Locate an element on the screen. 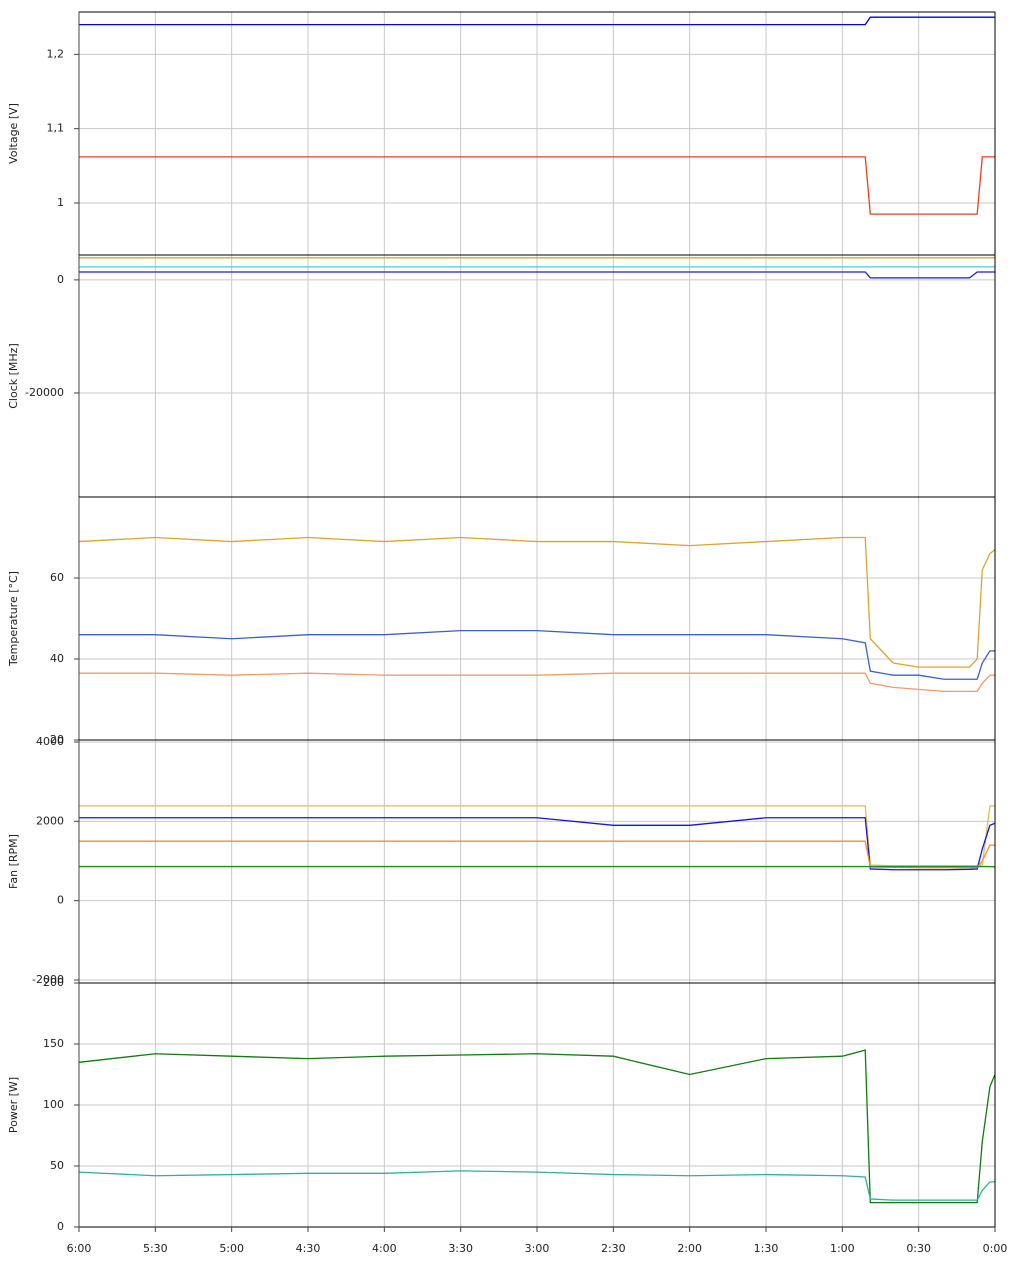 The image size is (1012, 1265). x-tick-label: 0:00 is located at coordinates (995, 1248).